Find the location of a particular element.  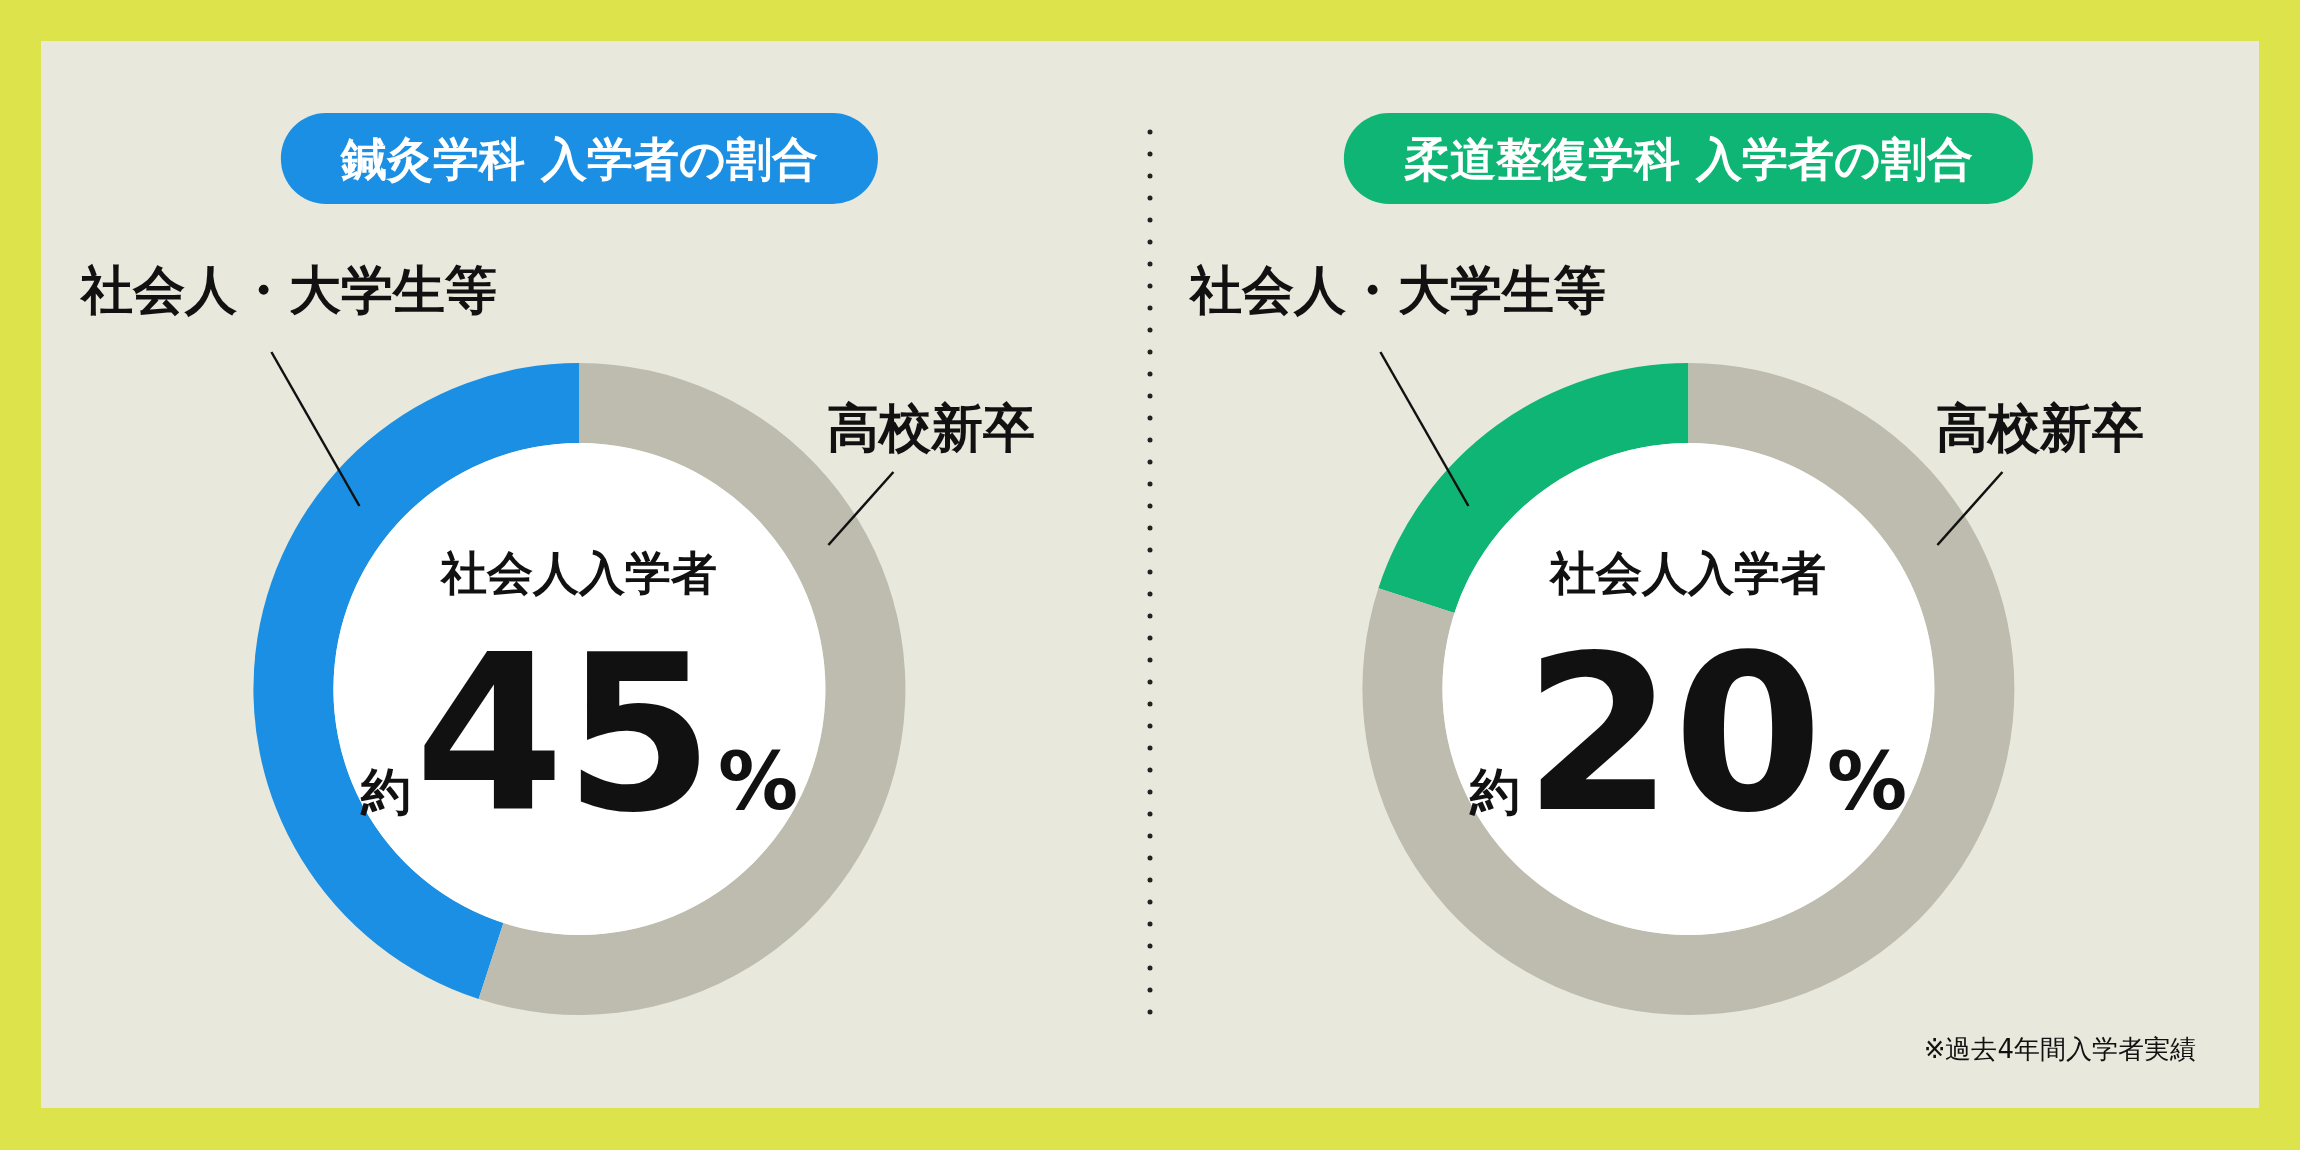

chart-title: 鍼灸学科 入学者の割合 is located at coordinates (578, 159).